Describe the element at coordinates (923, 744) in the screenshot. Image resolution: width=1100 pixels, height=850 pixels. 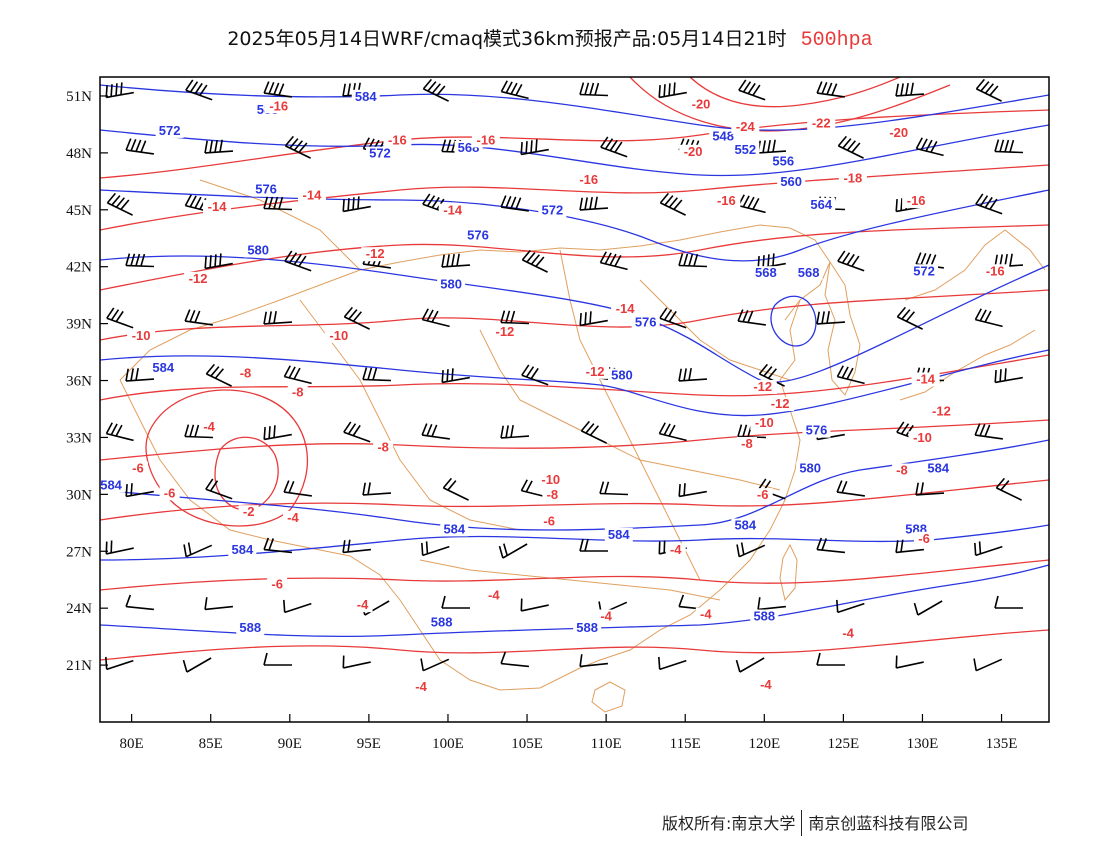
I see `x-tick-label: 130E` at that location.